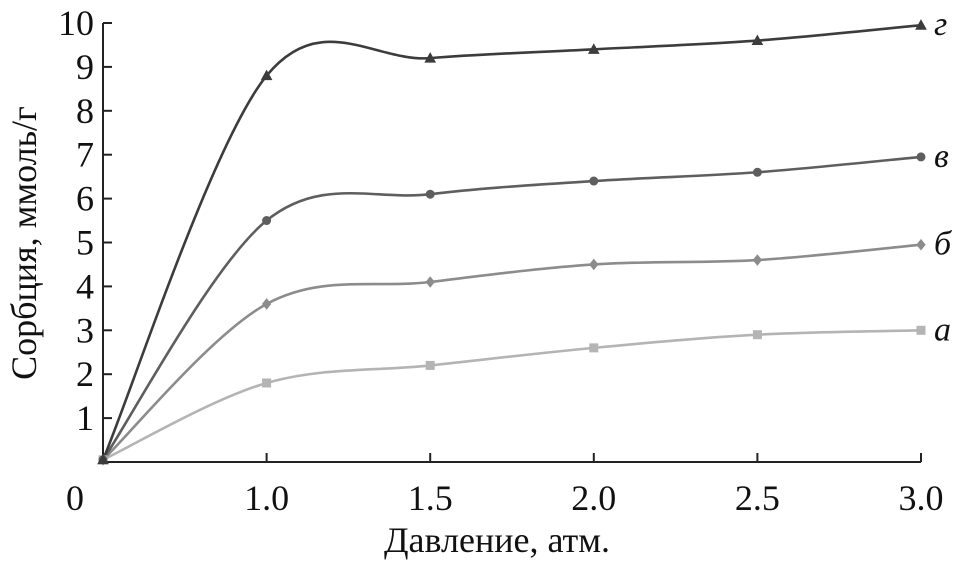 The width and height of the screenshot is (953, 562). I want to click on y-tick-label: 5, so click(85, 243).